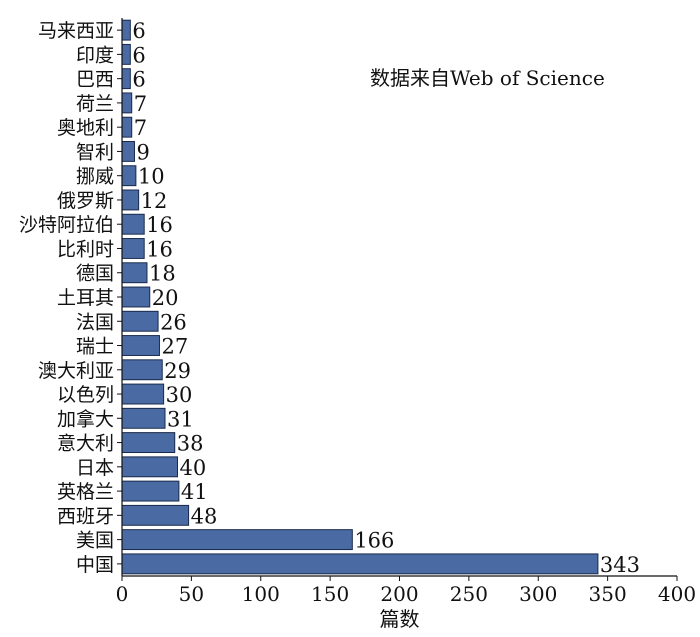 This screenshot has width=700, height=637. I want to click on category-label-22: 中国, so click(95, 565).